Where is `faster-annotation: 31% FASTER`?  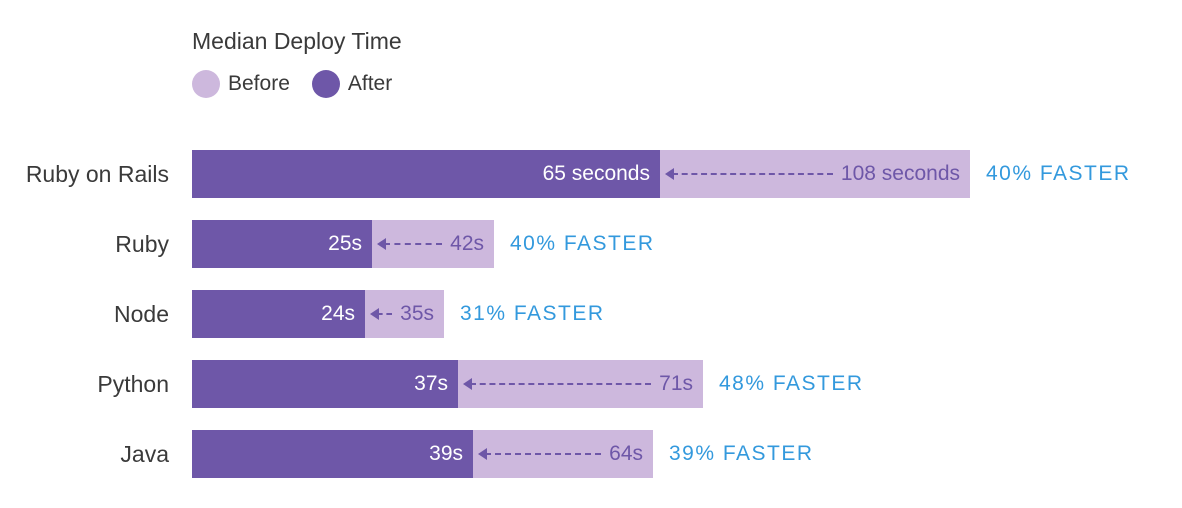
faster-annotation: 31% FASTER is located at coordinates (532, 313).